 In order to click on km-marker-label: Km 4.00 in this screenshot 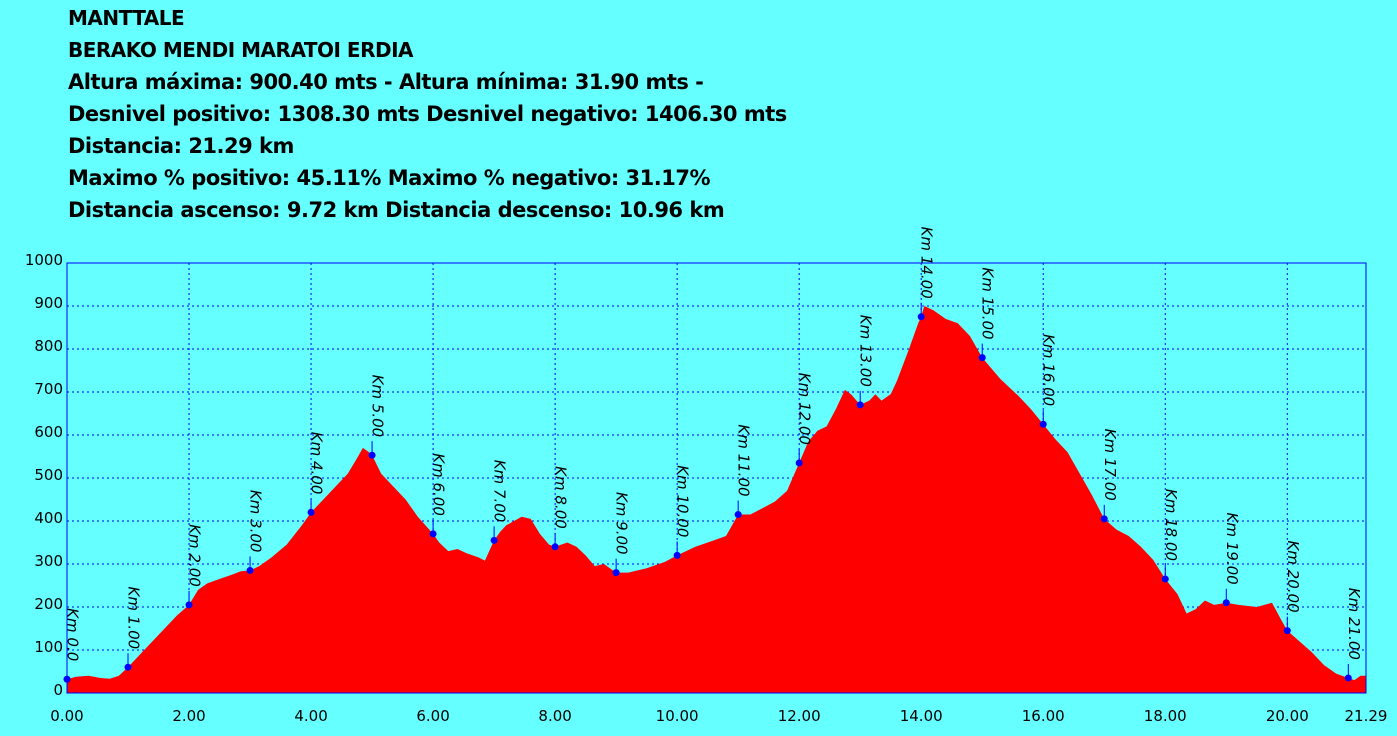, I will do `click(317, 463)`.